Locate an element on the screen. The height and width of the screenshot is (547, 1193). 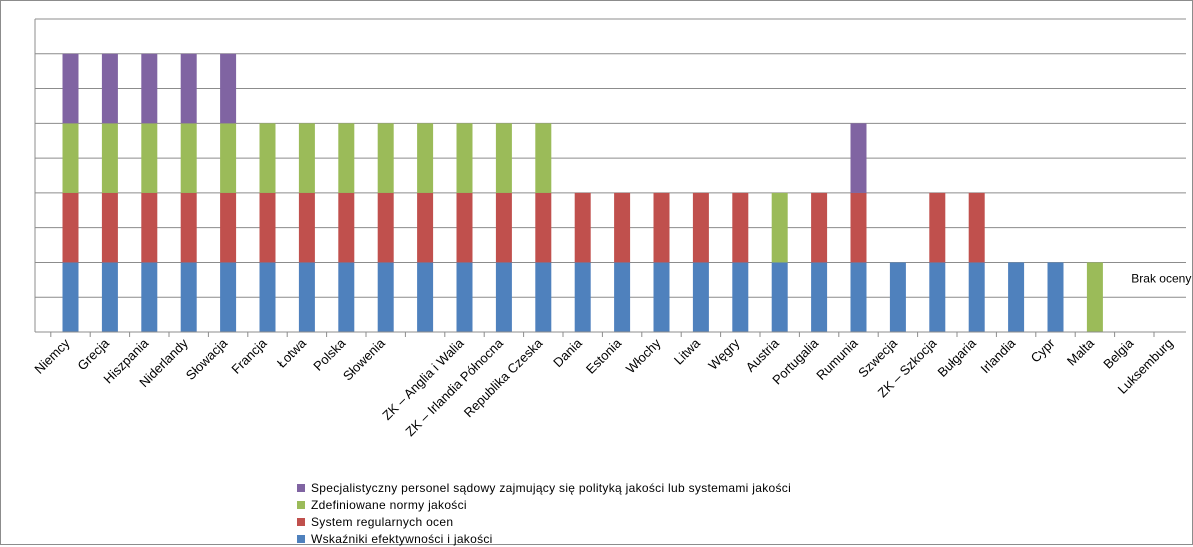
x-tick-label: Dania is located at coordinates (567, 352).